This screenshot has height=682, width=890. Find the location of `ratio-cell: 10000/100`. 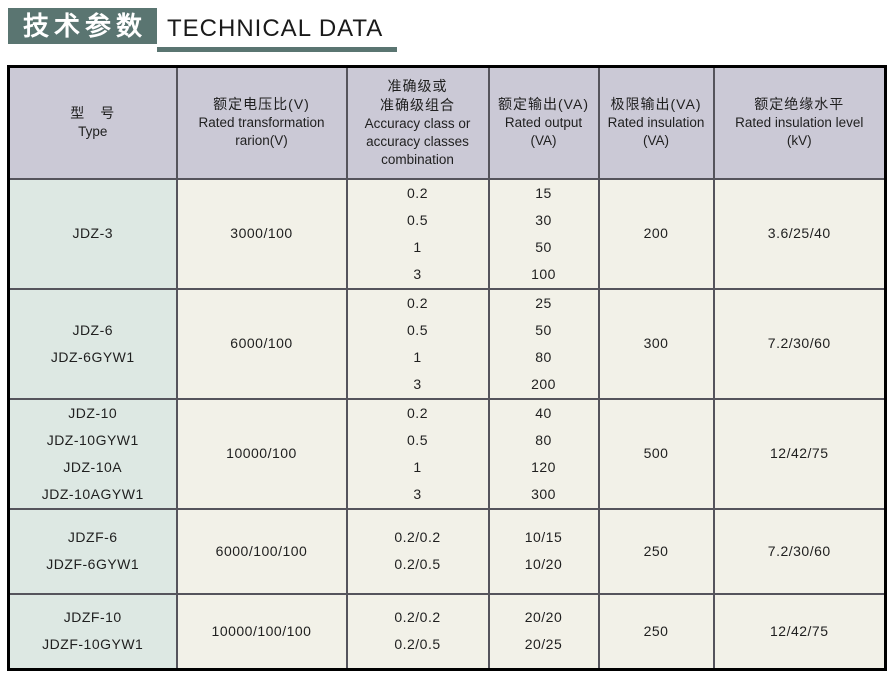

ratio-cell: 10000/100 is located at coordinates (261, 453).